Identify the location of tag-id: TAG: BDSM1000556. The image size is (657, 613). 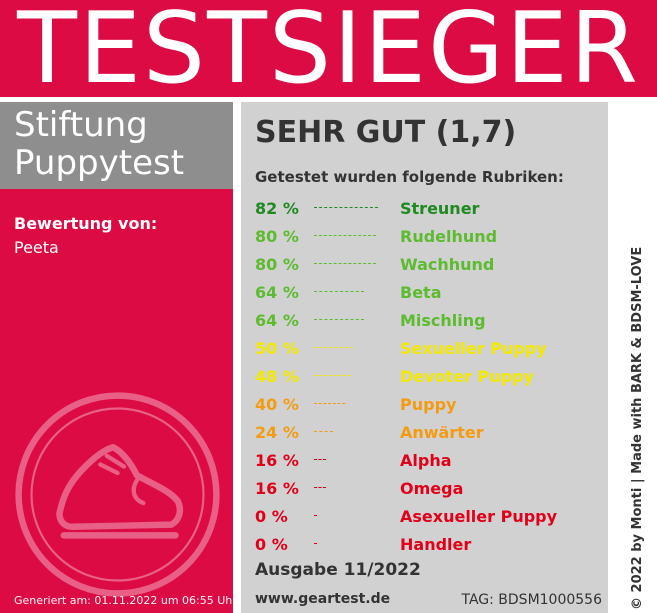
(531, 600).